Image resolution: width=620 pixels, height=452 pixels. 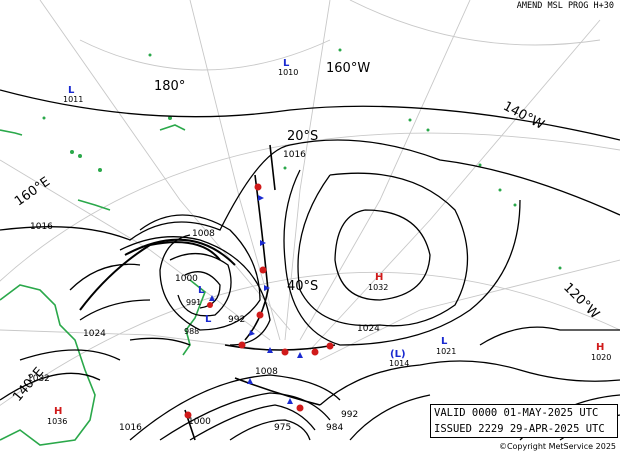 I want to click on isobar-label: 975, so click(x=282, y=428).